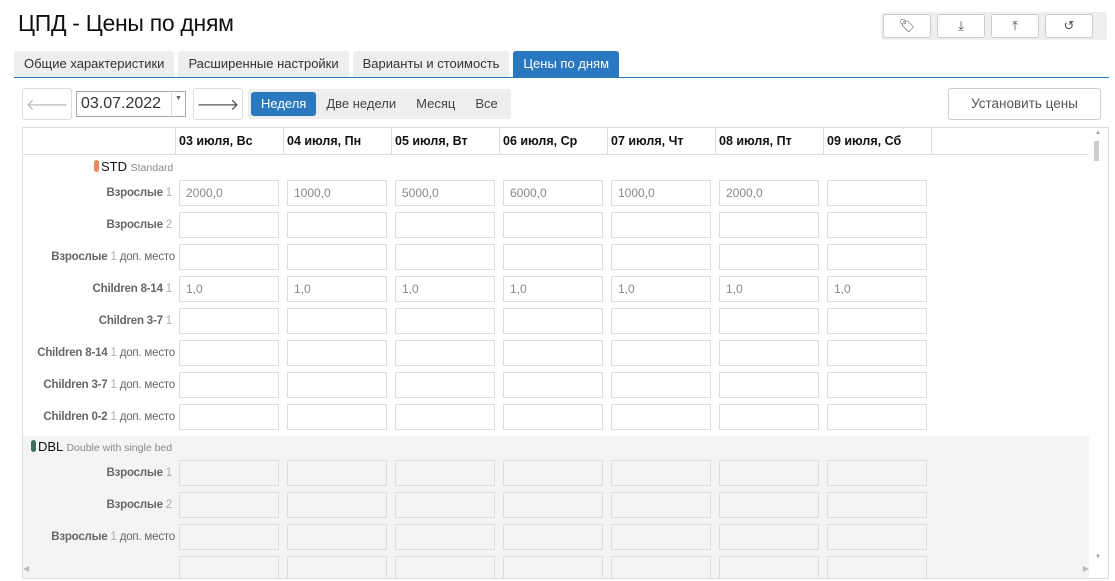 Image resolution: width=1115 pixels, height=581 pixels. What do you see at coordinates (1069, 26) in the screenshot?
I see `history-button: ↺` at bounding box center [1069, 26].